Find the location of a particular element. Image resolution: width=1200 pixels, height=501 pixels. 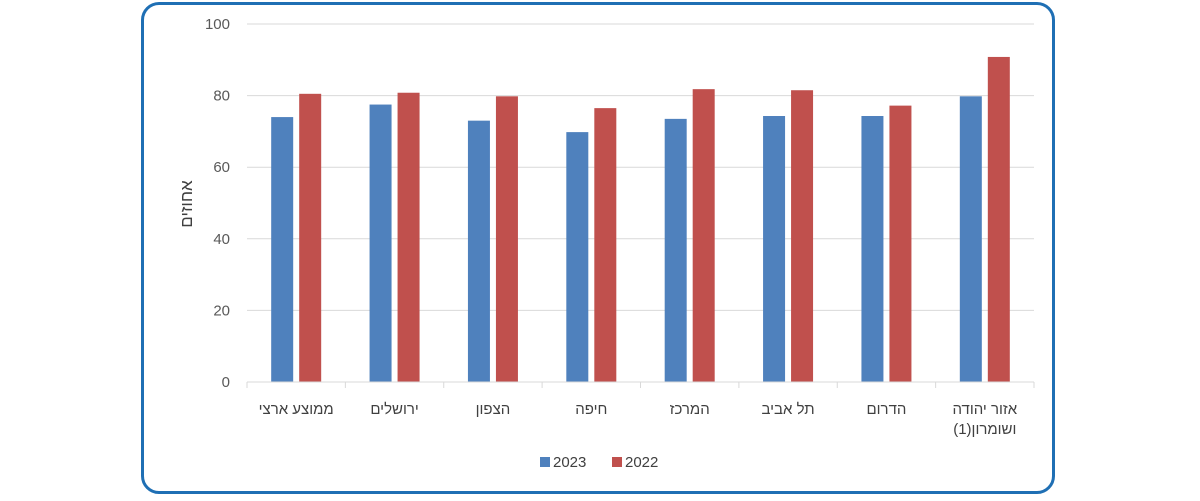

y-tick-label: 20 is located at coordinates (221, 310).